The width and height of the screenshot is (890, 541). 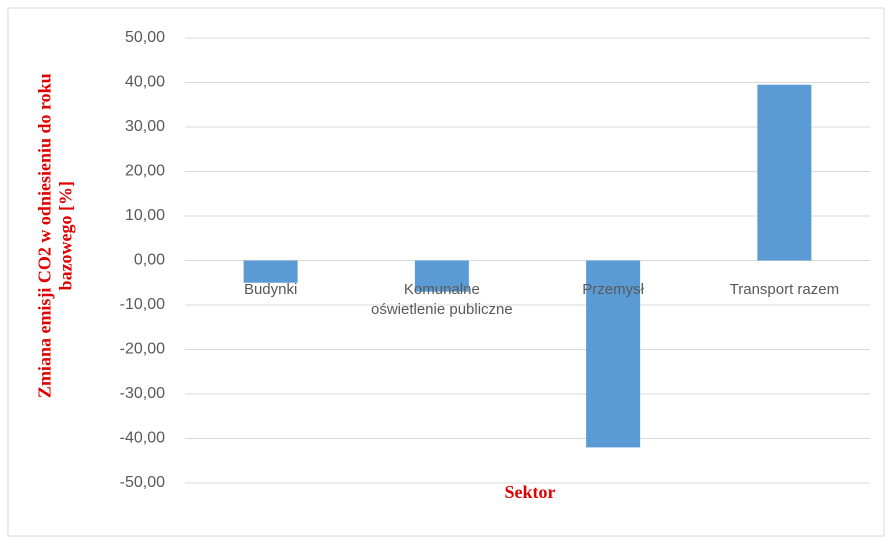 I want to click on y-tick-label: -50,00, so click(x=142, y=482).